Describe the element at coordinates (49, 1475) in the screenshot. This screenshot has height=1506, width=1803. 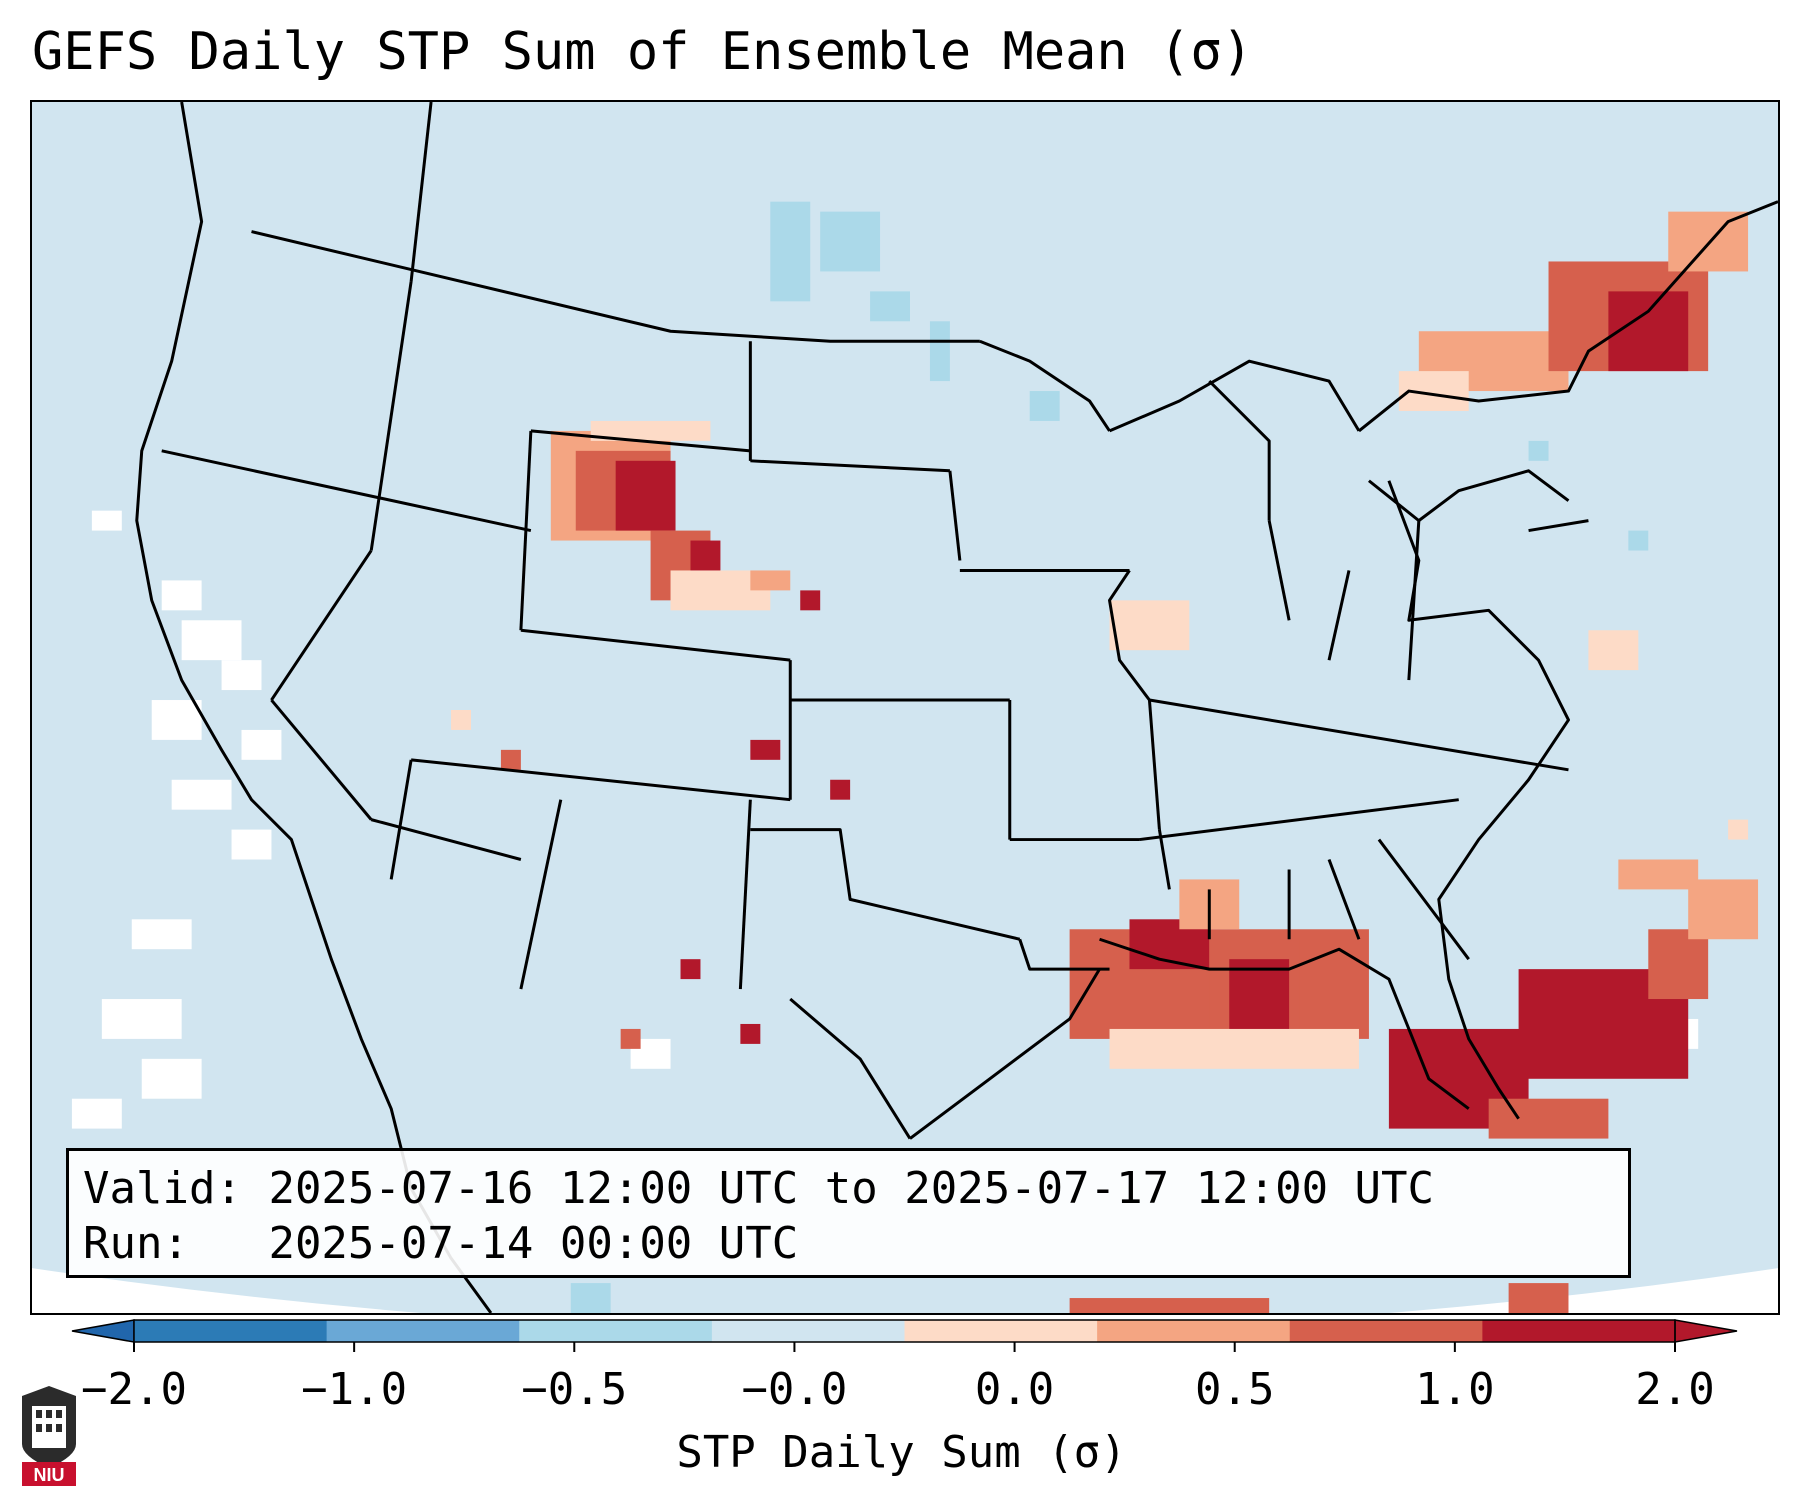
I see `logo-text: NIU` at that location.